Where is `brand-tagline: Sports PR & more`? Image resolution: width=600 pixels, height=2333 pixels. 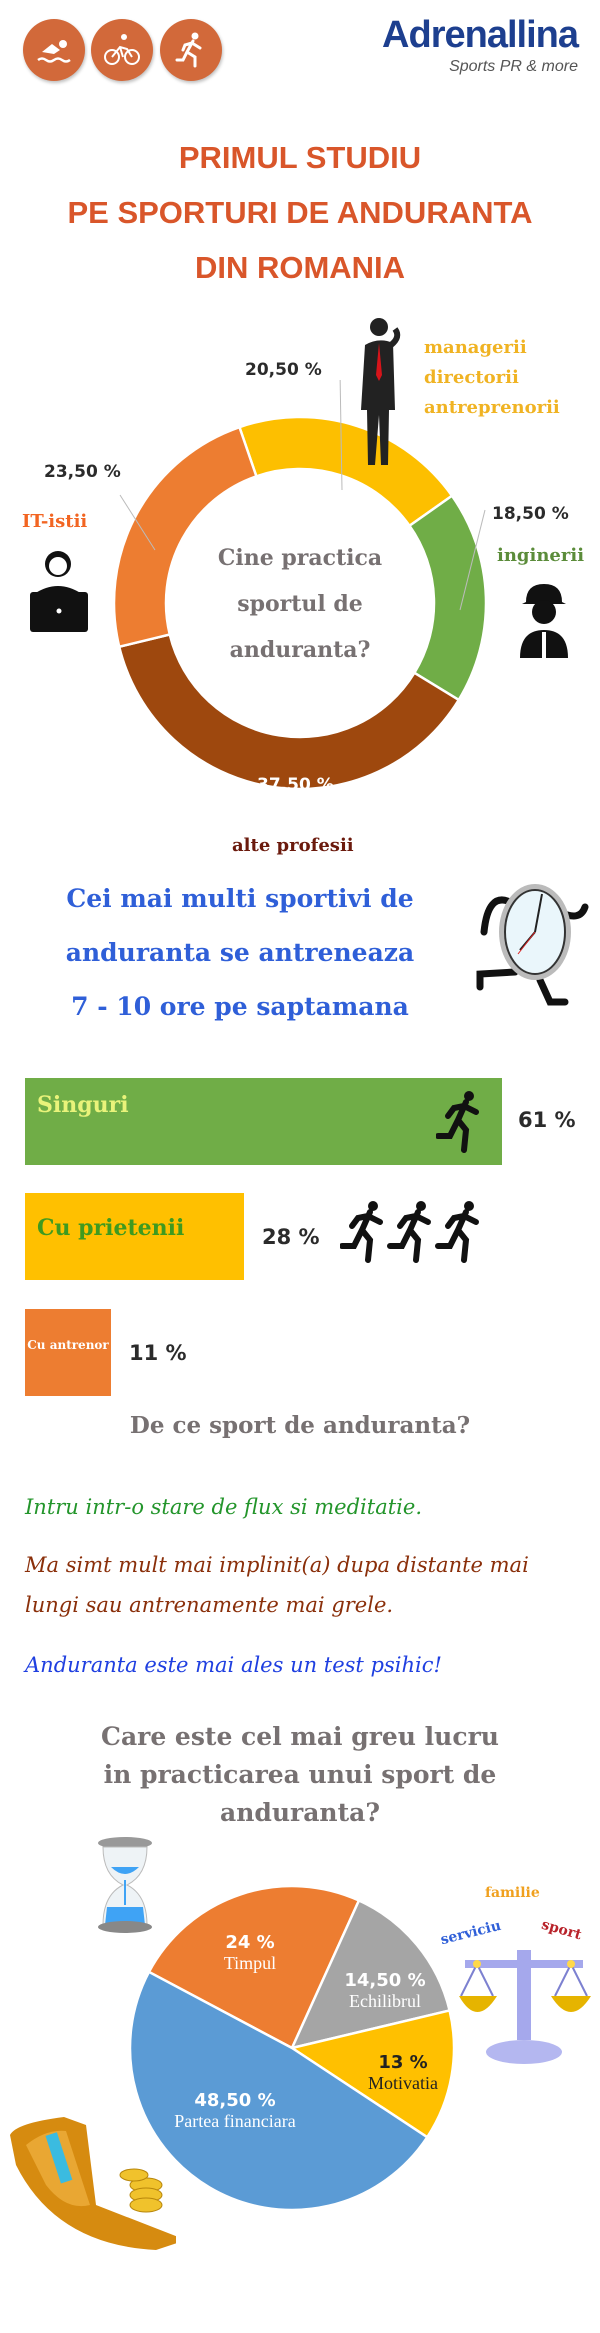
brand-tagline: Sports PR & more is located at coordinates (513, 66).